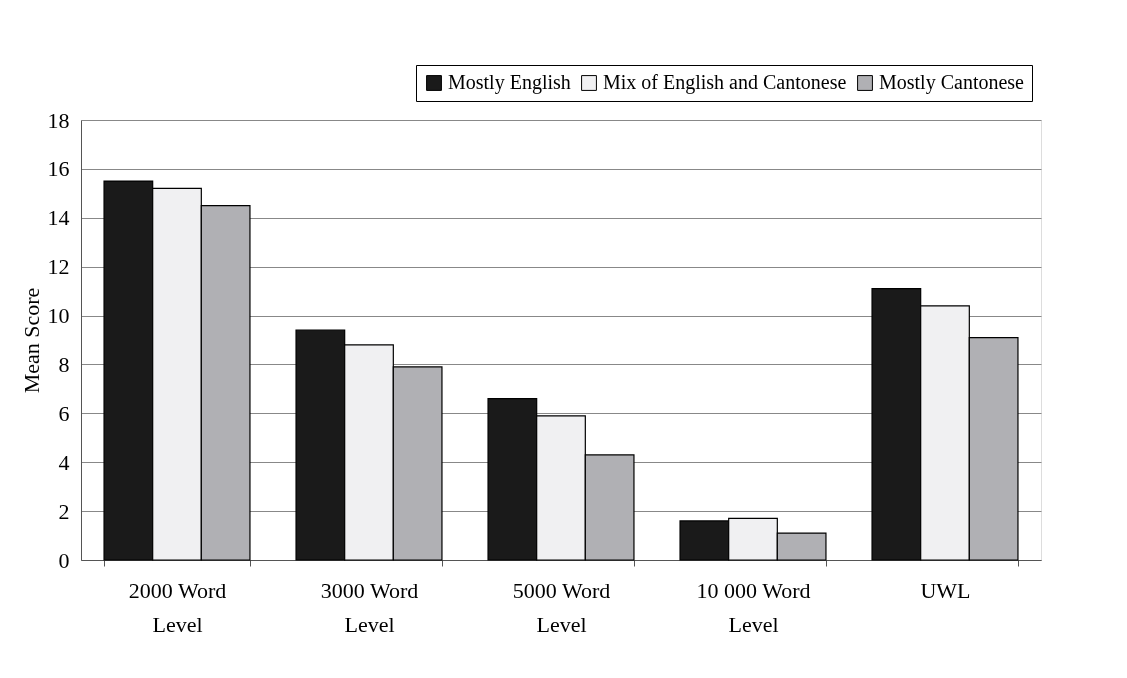 Image resolution: width=1127 pixels, height=678 pixels. I want to click on y-tick-label: 16, so click(58, 169).